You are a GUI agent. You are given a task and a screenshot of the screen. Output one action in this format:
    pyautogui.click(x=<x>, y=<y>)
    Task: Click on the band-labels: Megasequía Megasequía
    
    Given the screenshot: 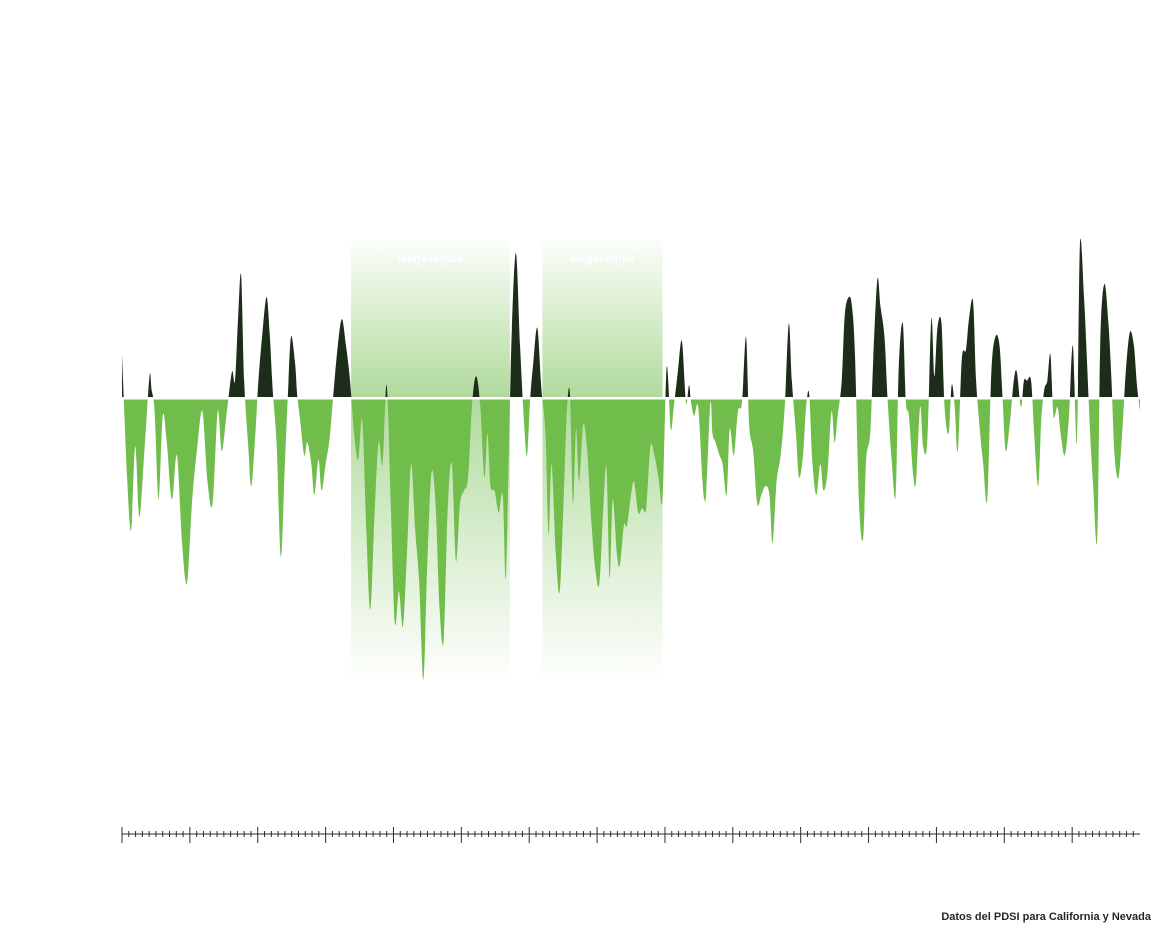 What is the action you would take?
    pyautogui.click(x=517, y=259)
    